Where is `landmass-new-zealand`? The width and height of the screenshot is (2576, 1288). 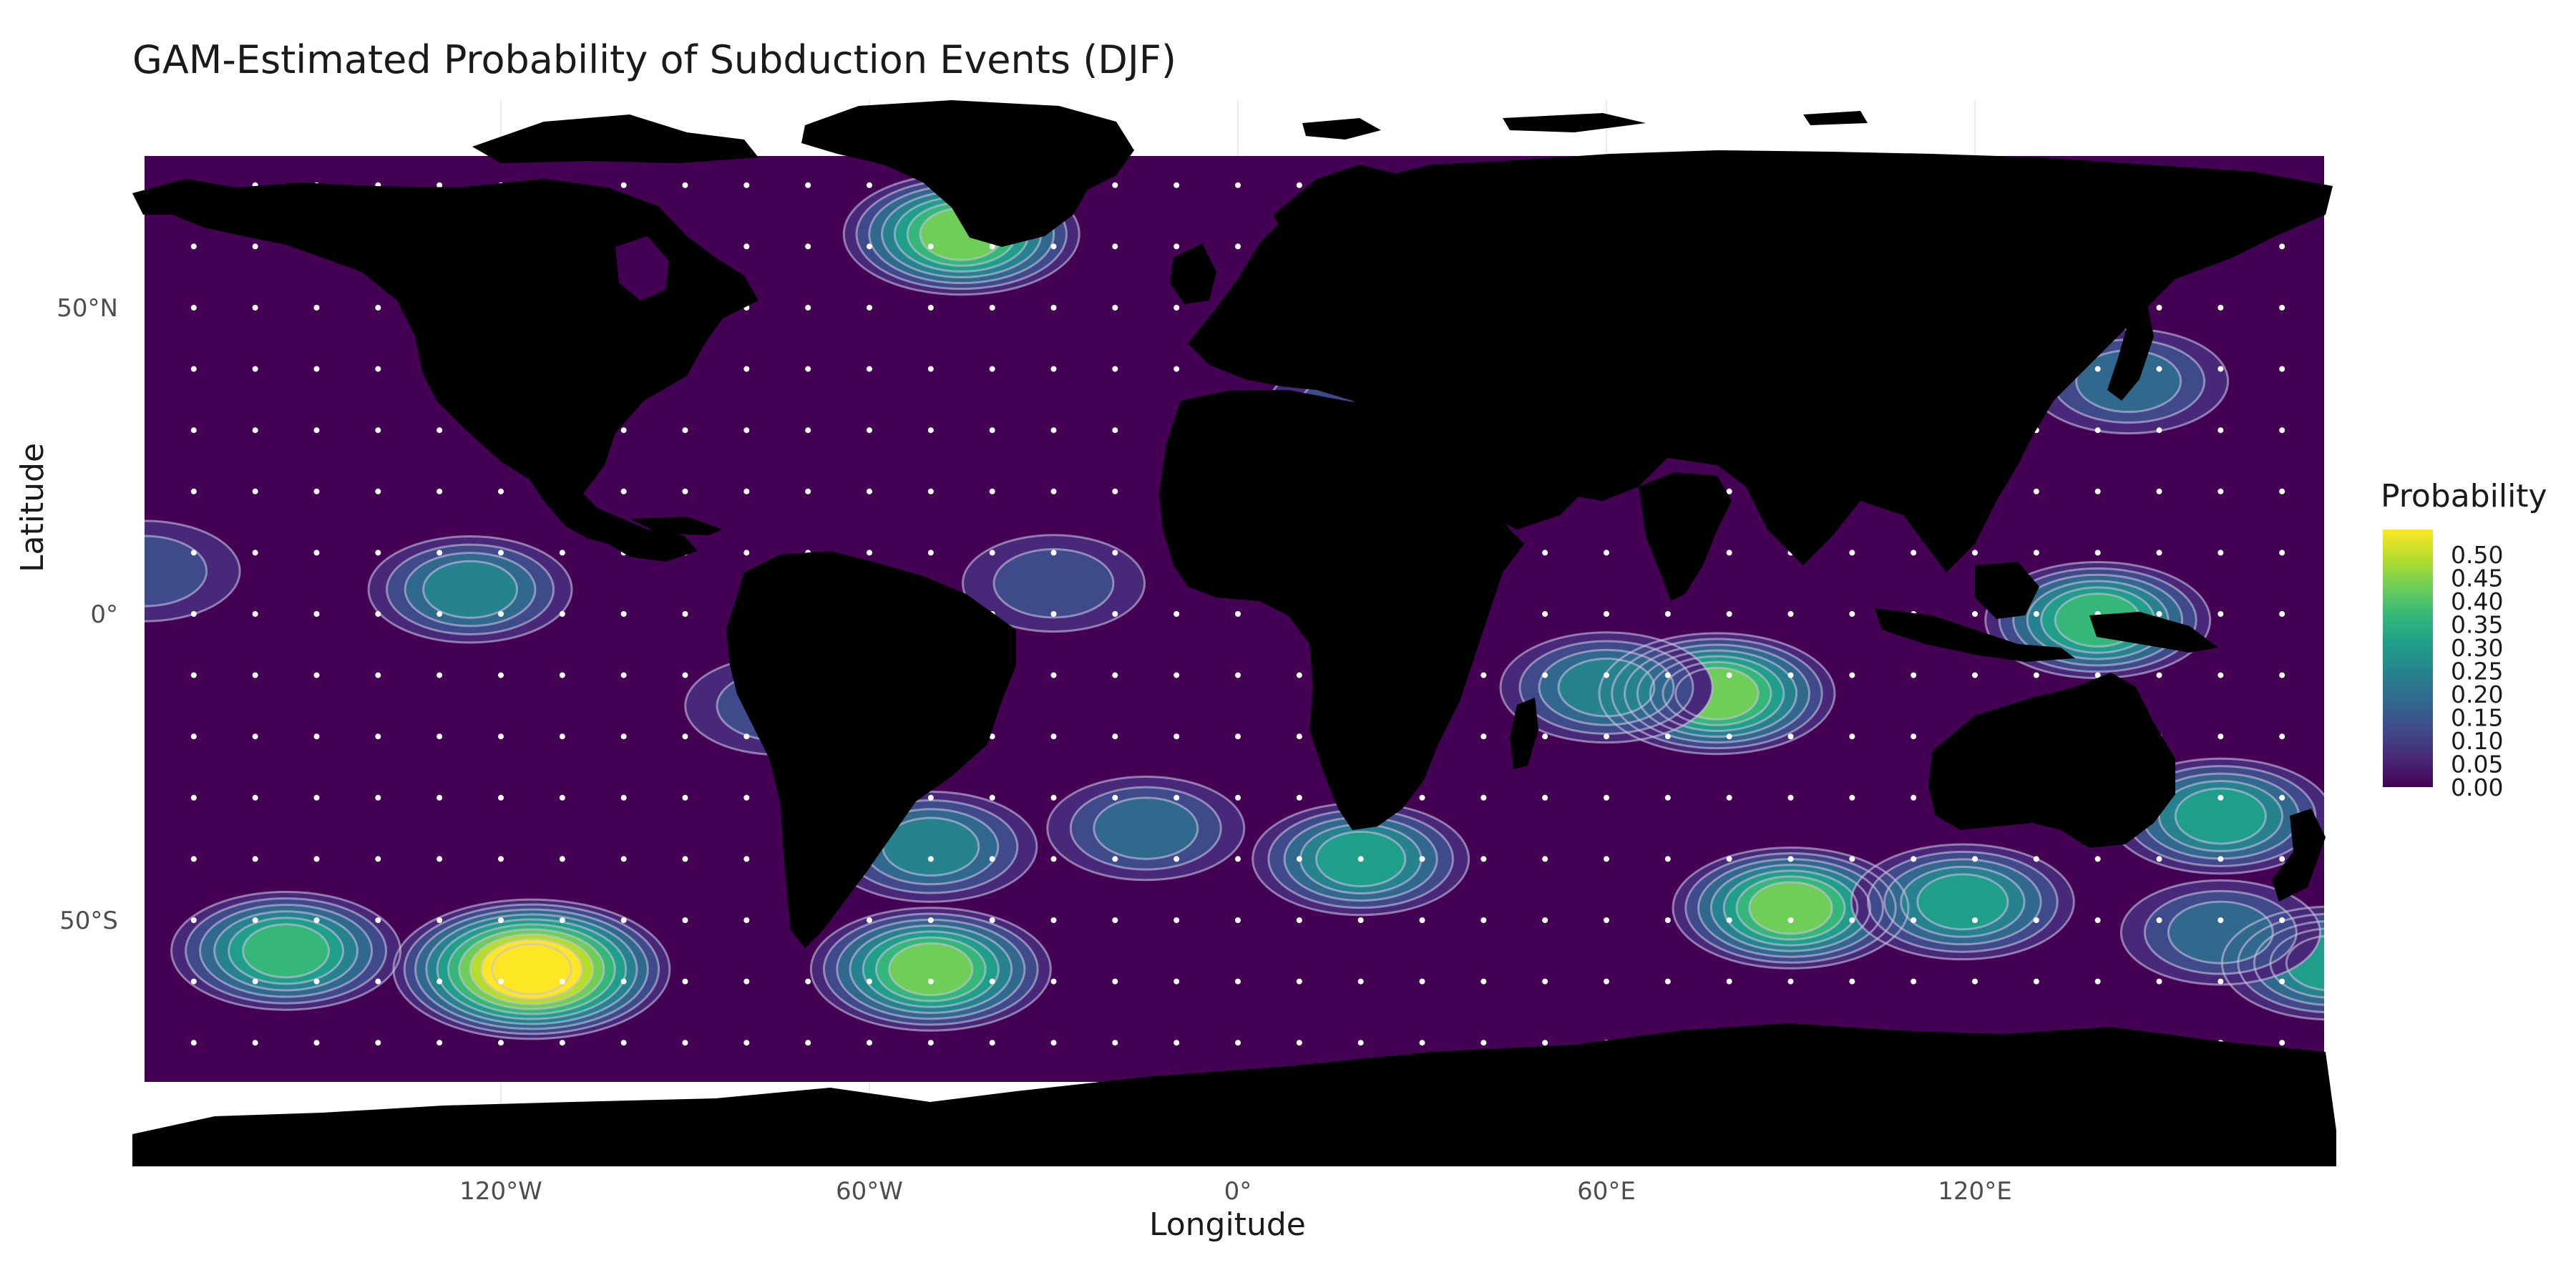
landmass-new-zealand is located at coordinates (2299, 855).